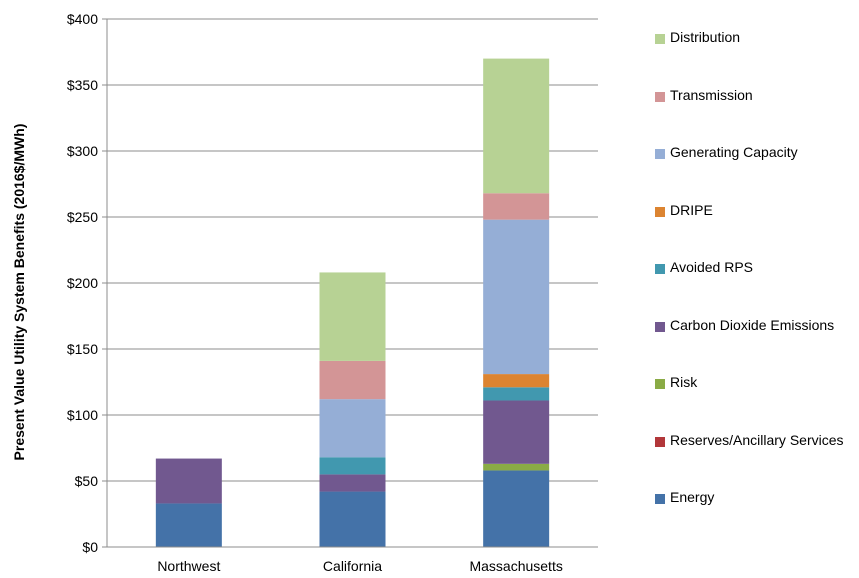 This screenshot has width=859, height=578. What do you see at coordinates (757, 498) in the screenshot?
I see `legend-item: Energy` at bounding box center [757, 498].